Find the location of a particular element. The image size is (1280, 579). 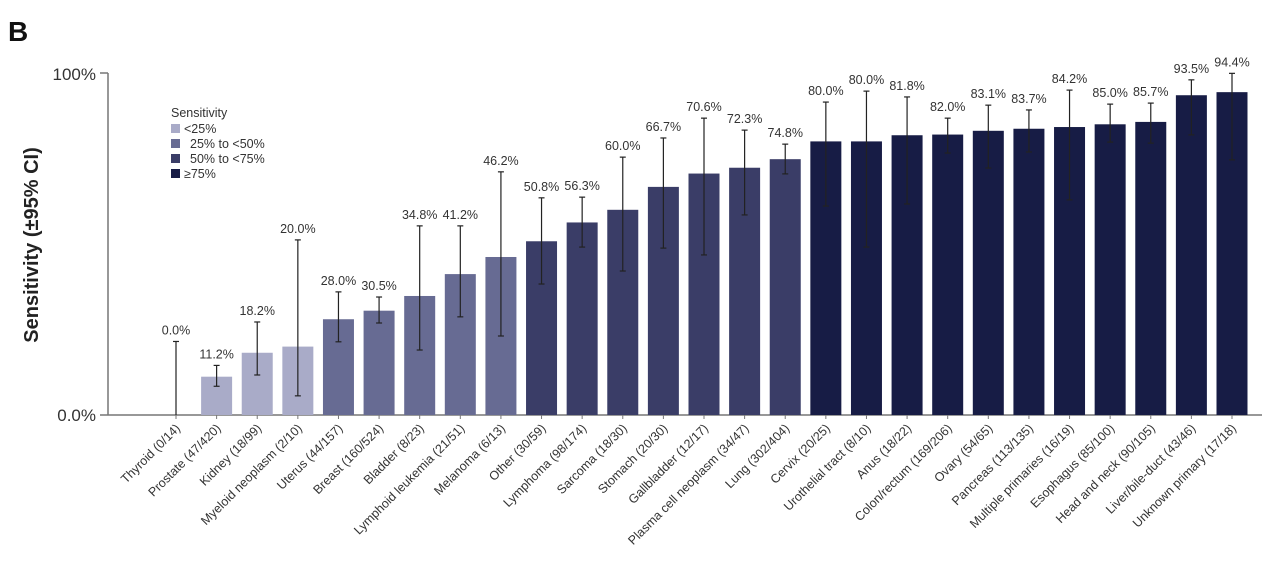

data-label: 18.2% is located at coordinates (257, 311).